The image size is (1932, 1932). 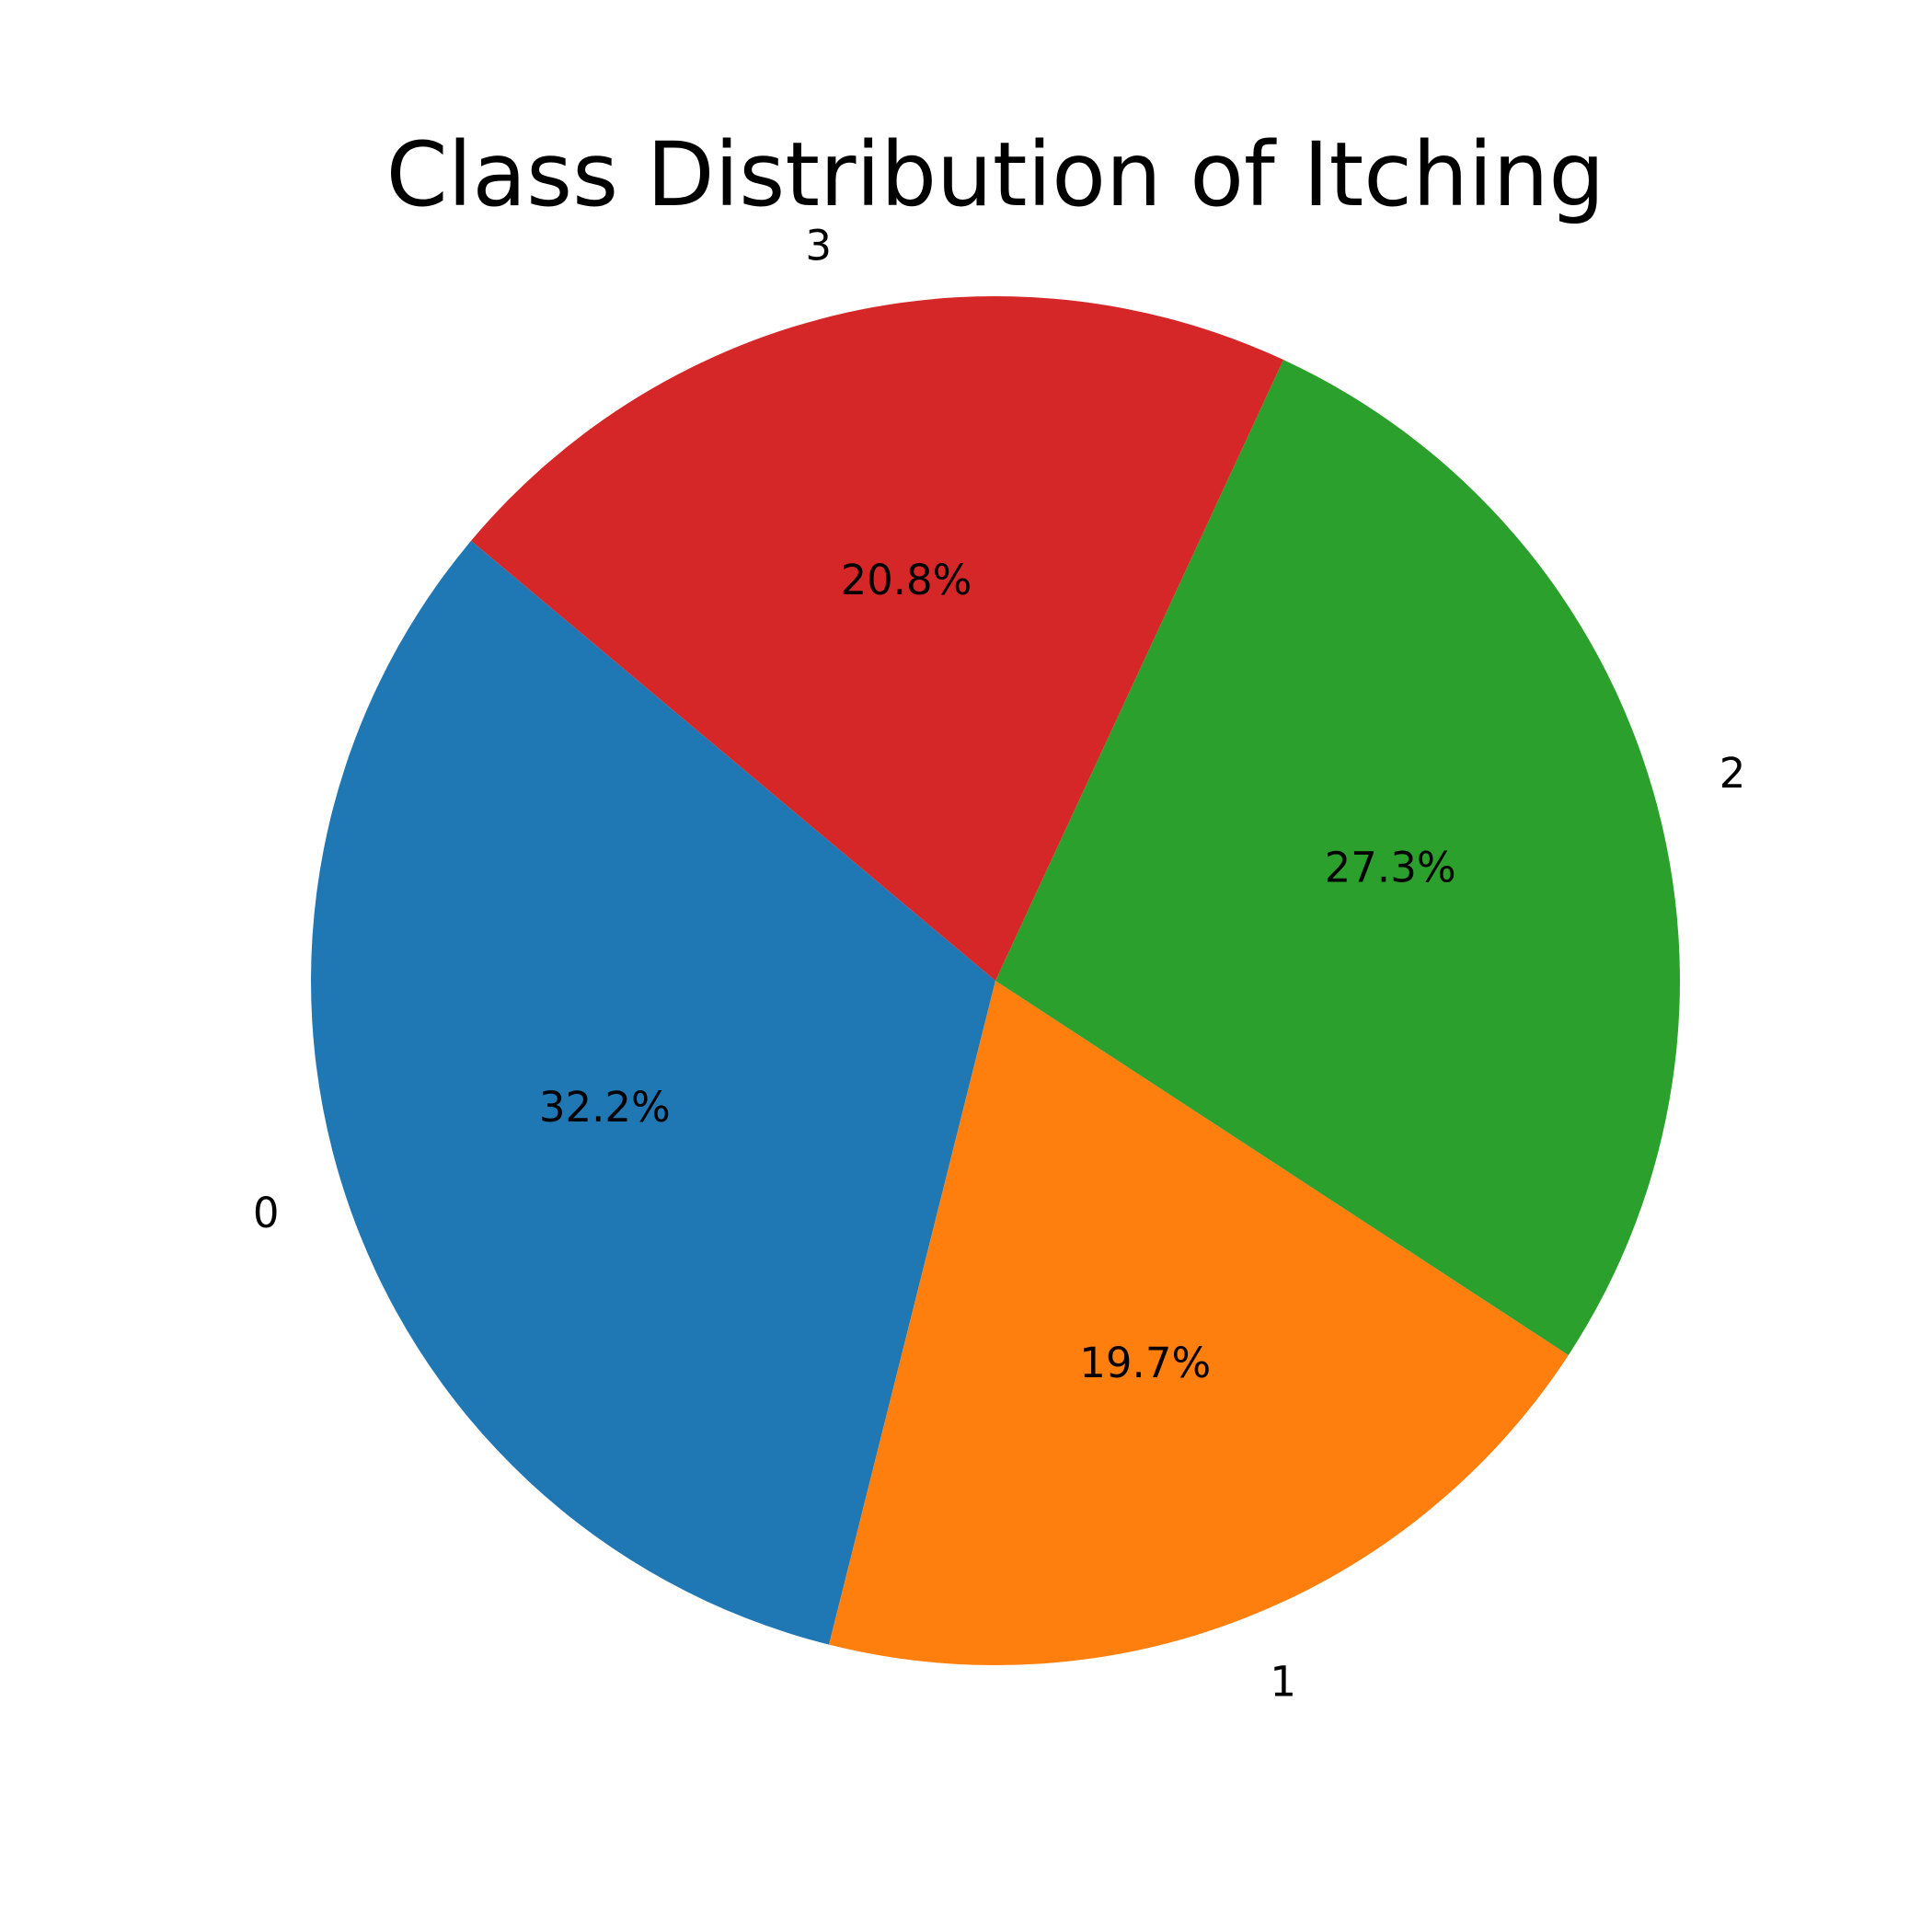 I want to click on slice-percent-label-3: 20.8%, so click(x=906, y=580).